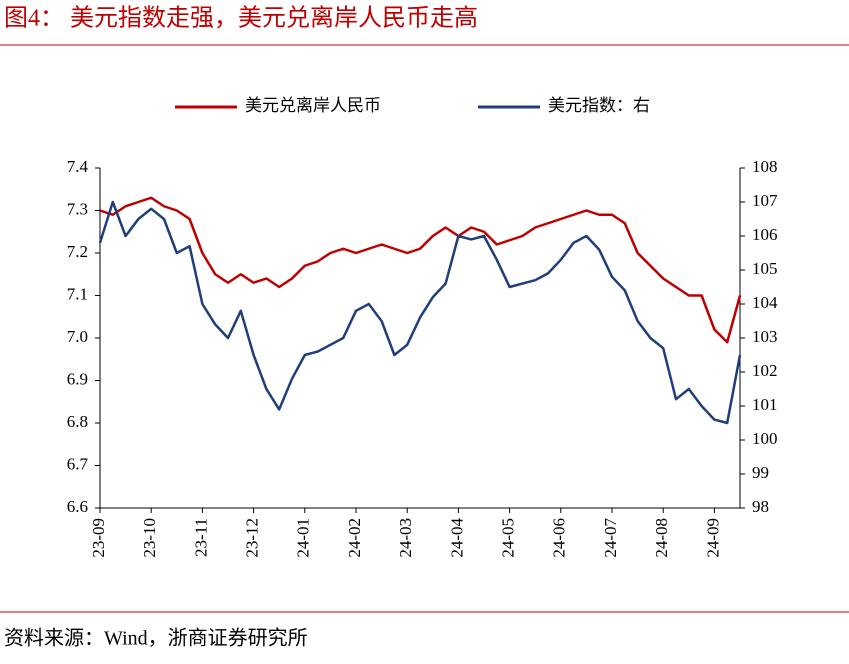  I want to click on x-tick-label: 24-09, so click(712, 538).